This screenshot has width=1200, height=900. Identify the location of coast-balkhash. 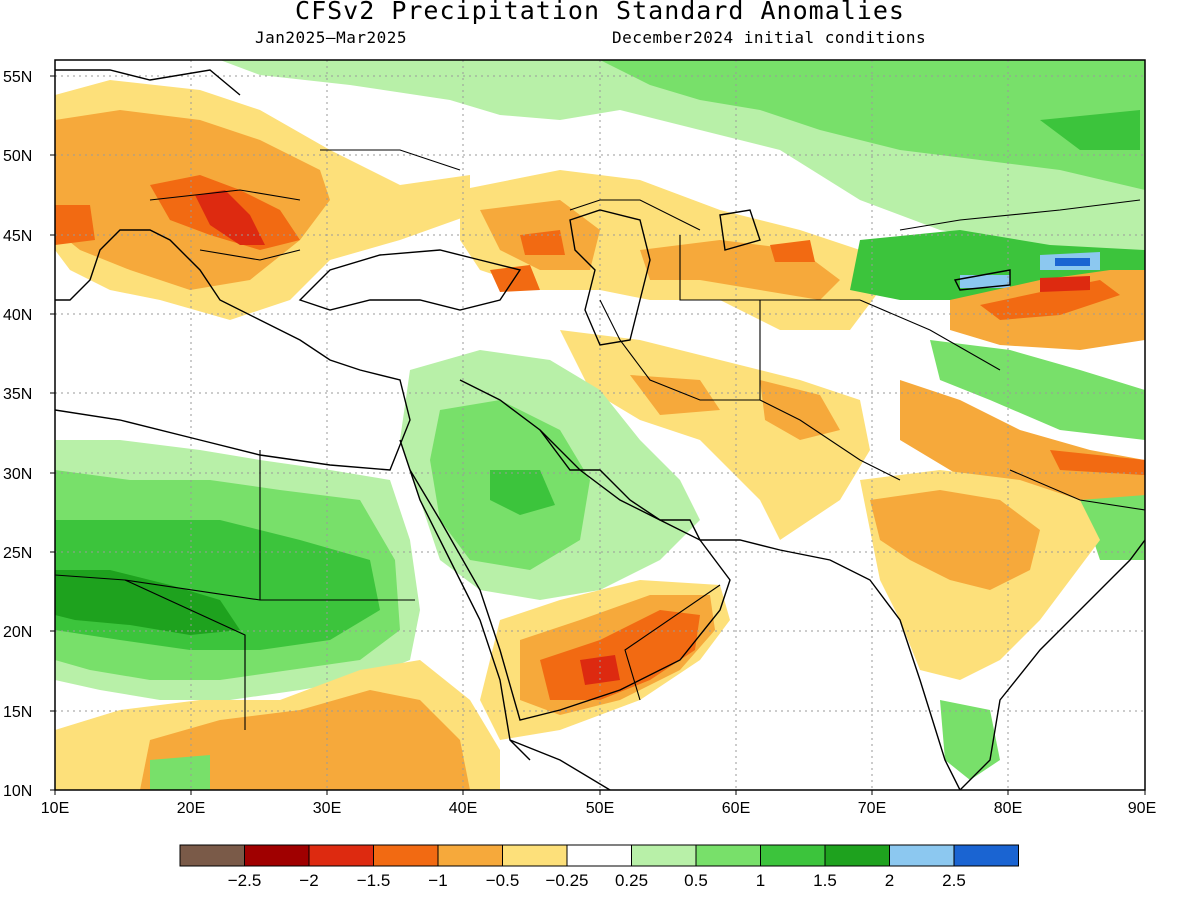
(982, 280).